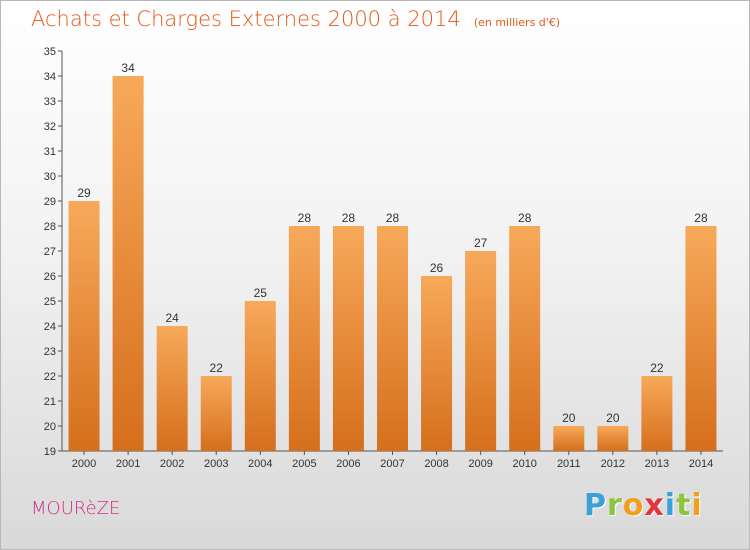  I want to click on bar-2010, so click(525, 338).